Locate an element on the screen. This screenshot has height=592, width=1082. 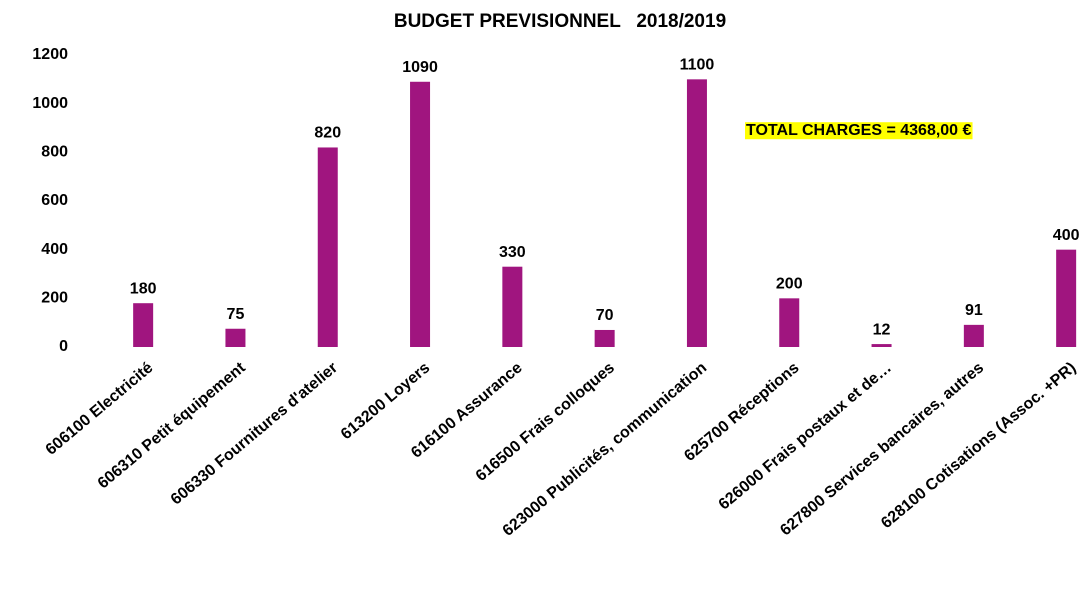
data-label: 820 is located at coordinates (327, 133).